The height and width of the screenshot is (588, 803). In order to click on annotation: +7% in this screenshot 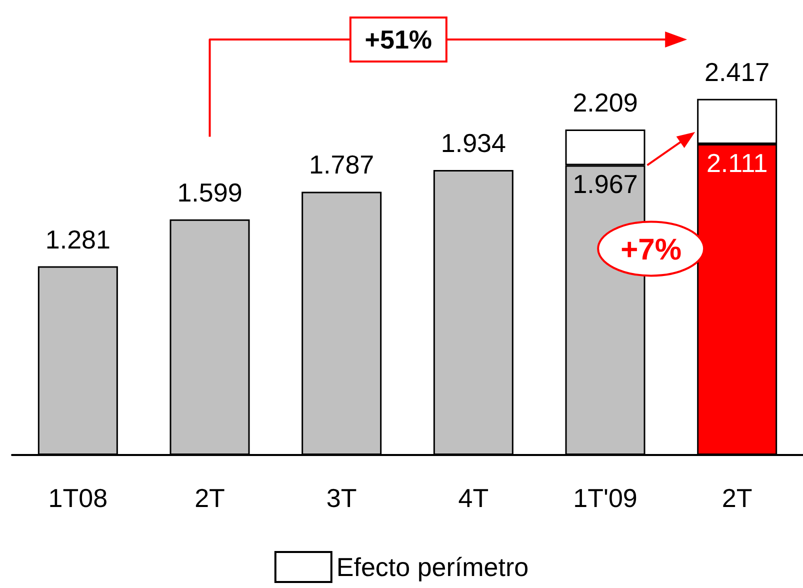, I will do `click(651, 250)`.